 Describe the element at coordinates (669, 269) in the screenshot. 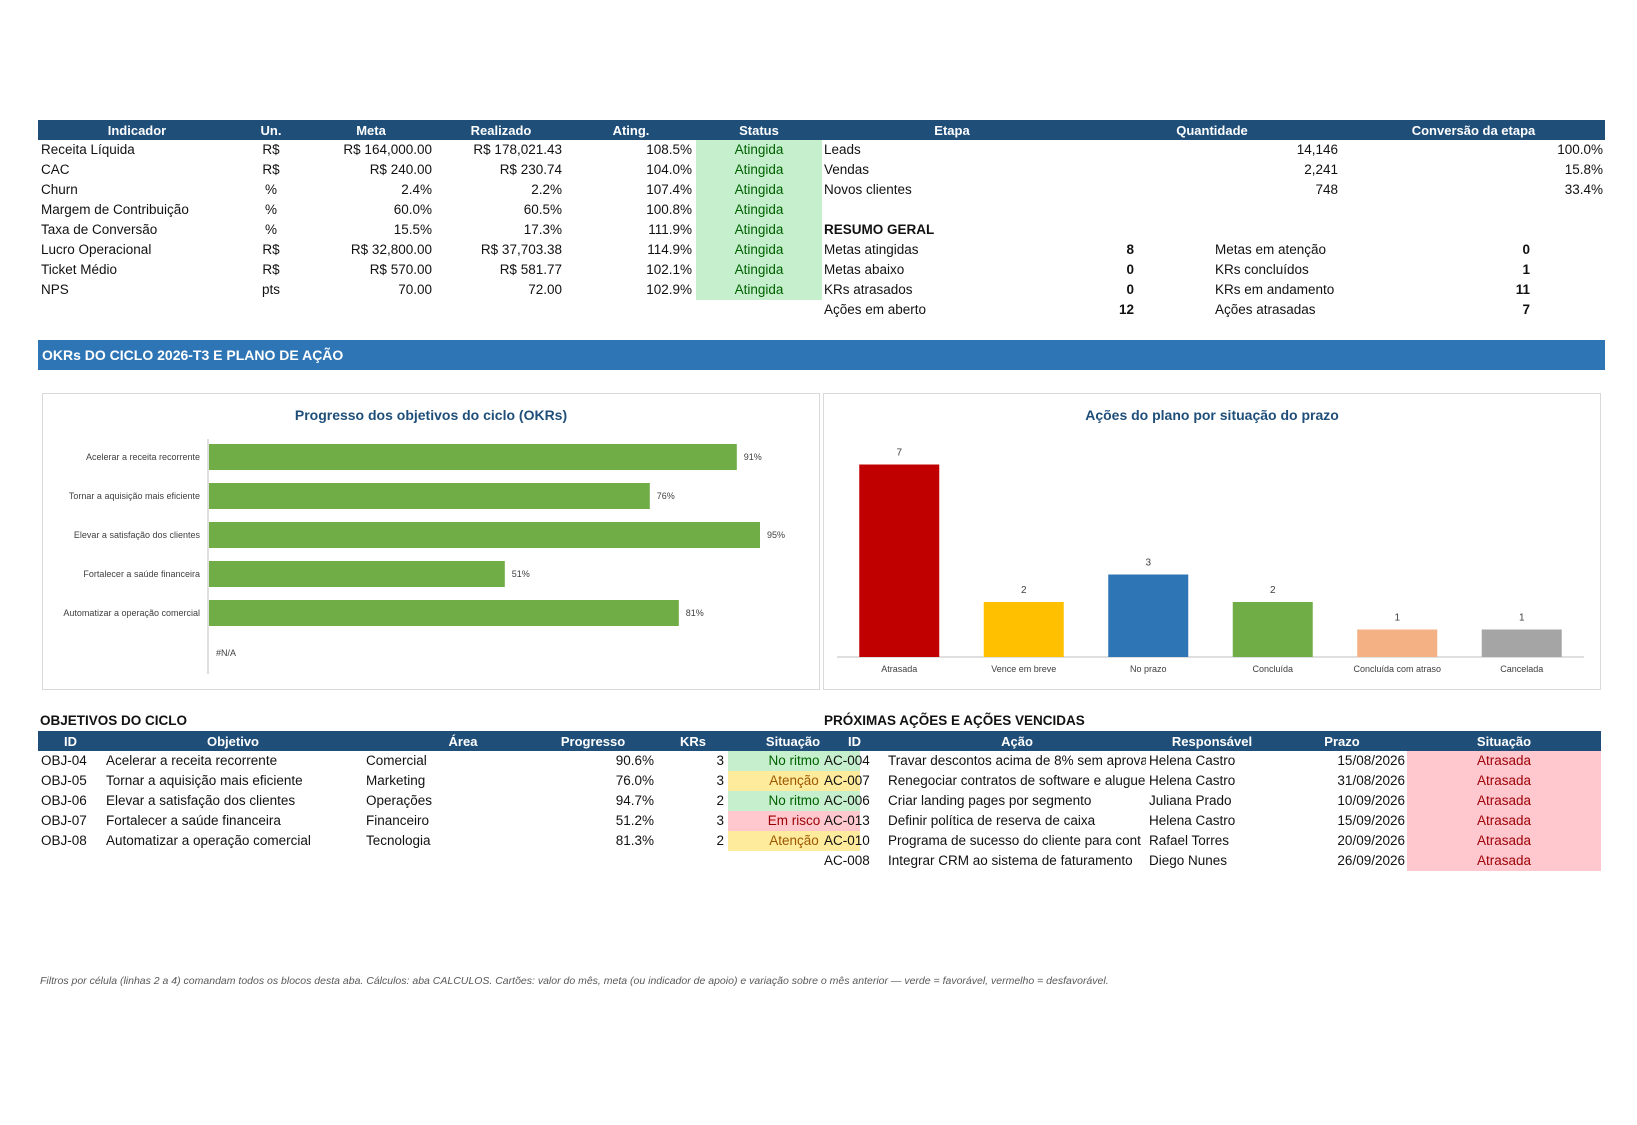

I see `kpi-ating: 102.1%` at that location.